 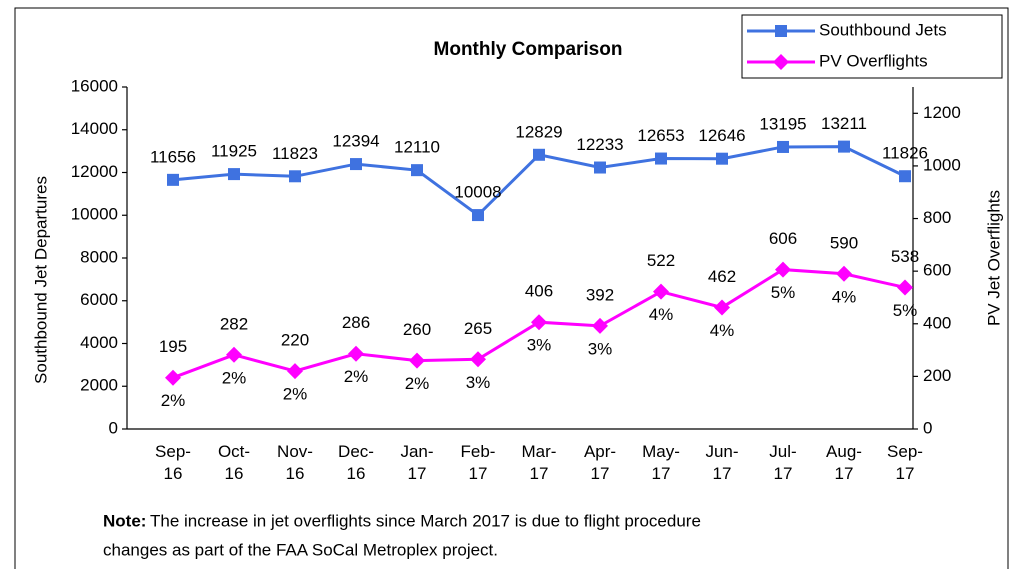 I want to click on y-tick-label: 0, so click(x=113, y=427).